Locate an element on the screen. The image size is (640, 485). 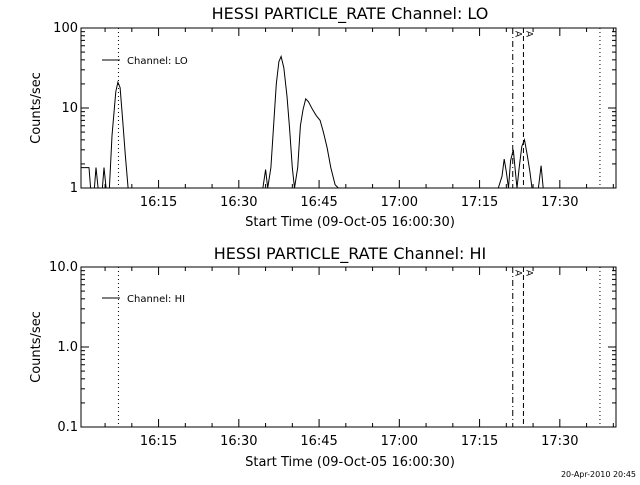
chart-lo-x-tick-label: 16:15 is located at coordinates (158, 202).